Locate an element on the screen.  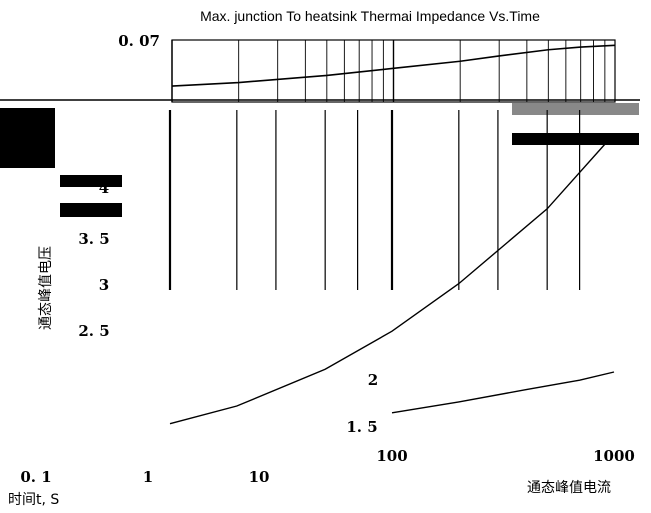
thermal-y-tick-0: 0. 07 is located at coordinates (139, 41).